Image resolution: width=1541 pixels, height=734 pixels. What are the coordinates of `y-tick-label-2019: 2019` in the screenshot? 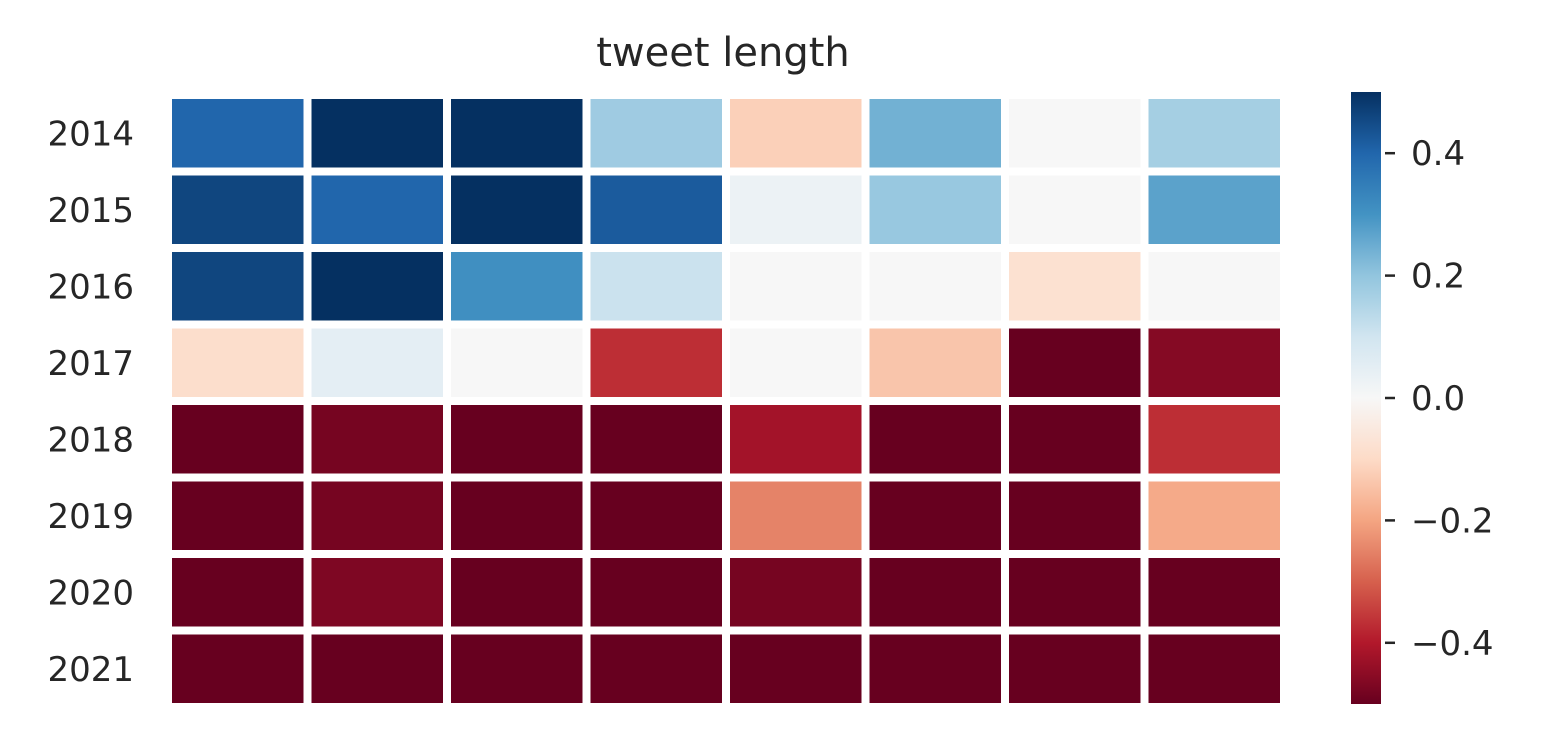 It's located at (90, 517).